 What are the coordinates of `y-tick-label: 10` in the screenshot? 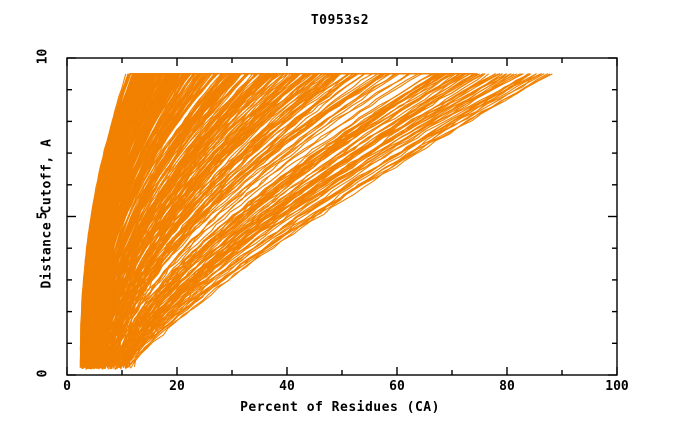 It's located at (43, 56).